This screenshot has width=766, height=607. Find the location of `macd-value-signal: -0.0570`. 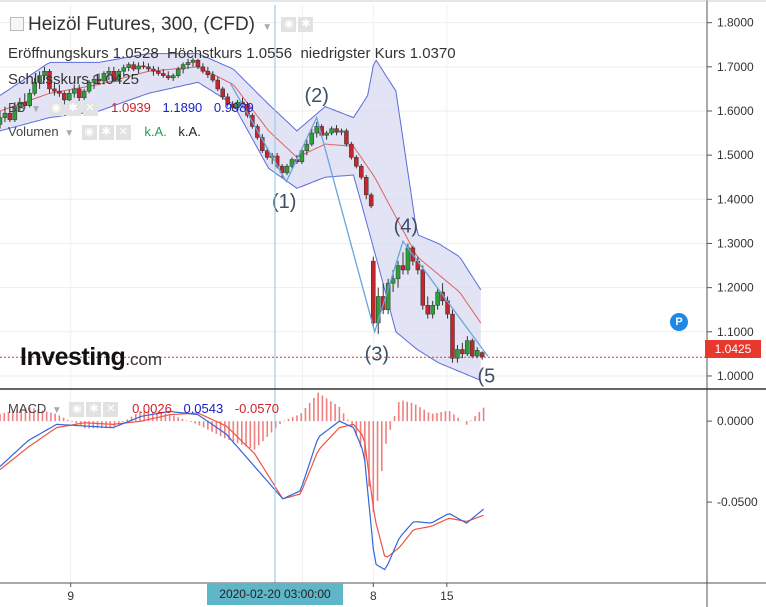

macd-value-signal: -0.0570 is located at coordinates (256, 408).